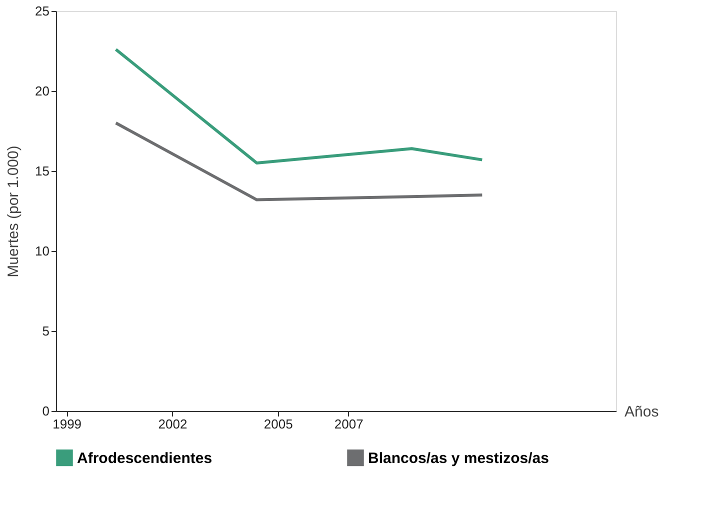  Describe the element at coordinates (42, 11) in the screenshot. I see `y-tick-label: 25` at that location.